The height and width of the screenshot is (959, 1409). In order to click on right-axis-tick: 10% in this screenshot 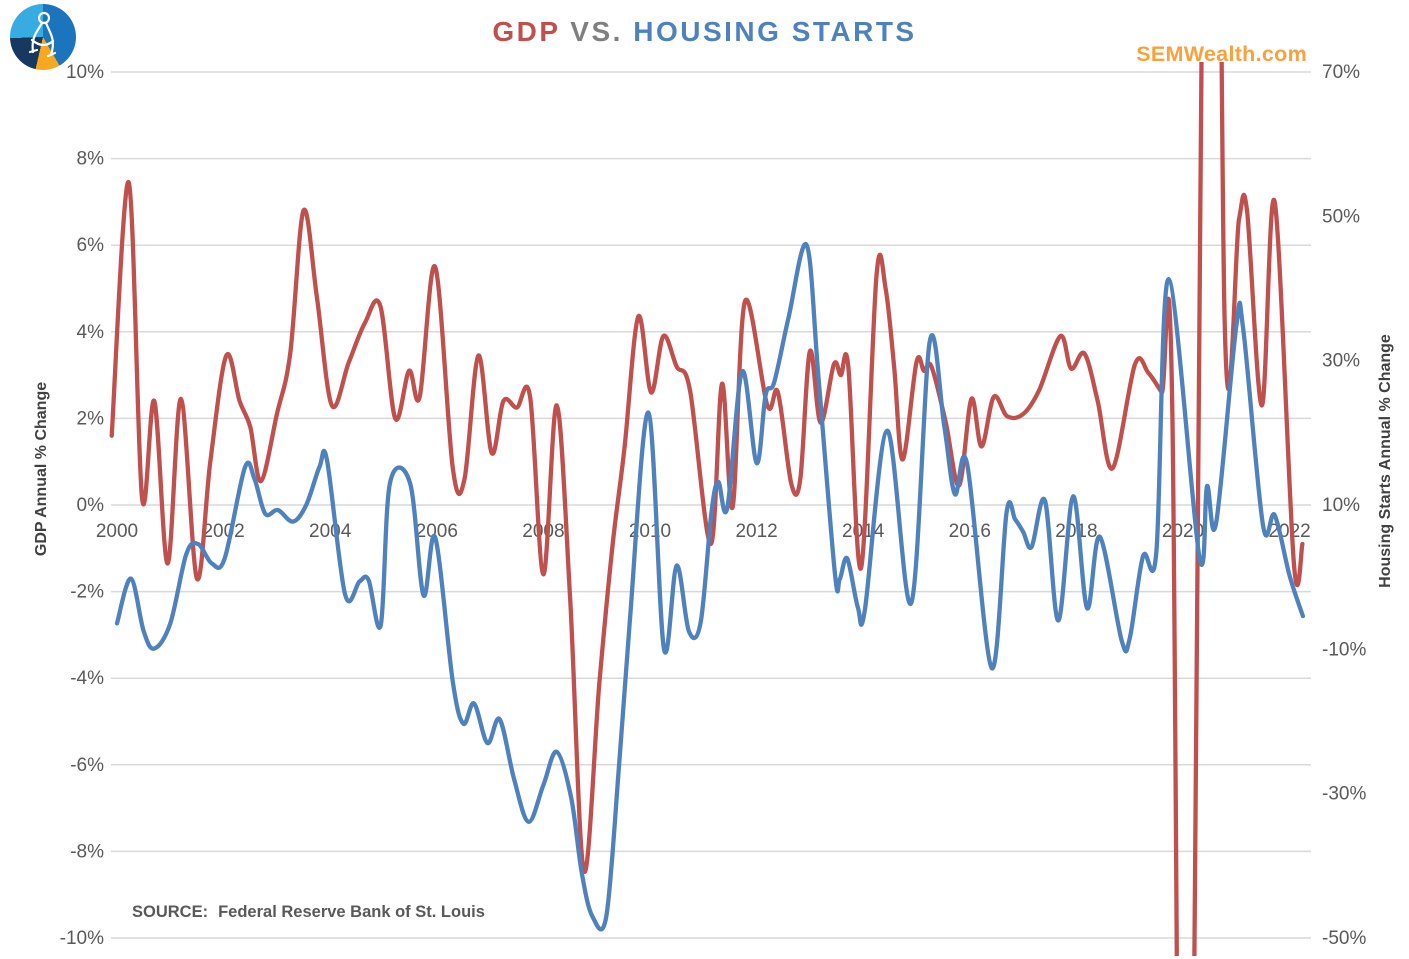, I will do `click(1341, 505)`.